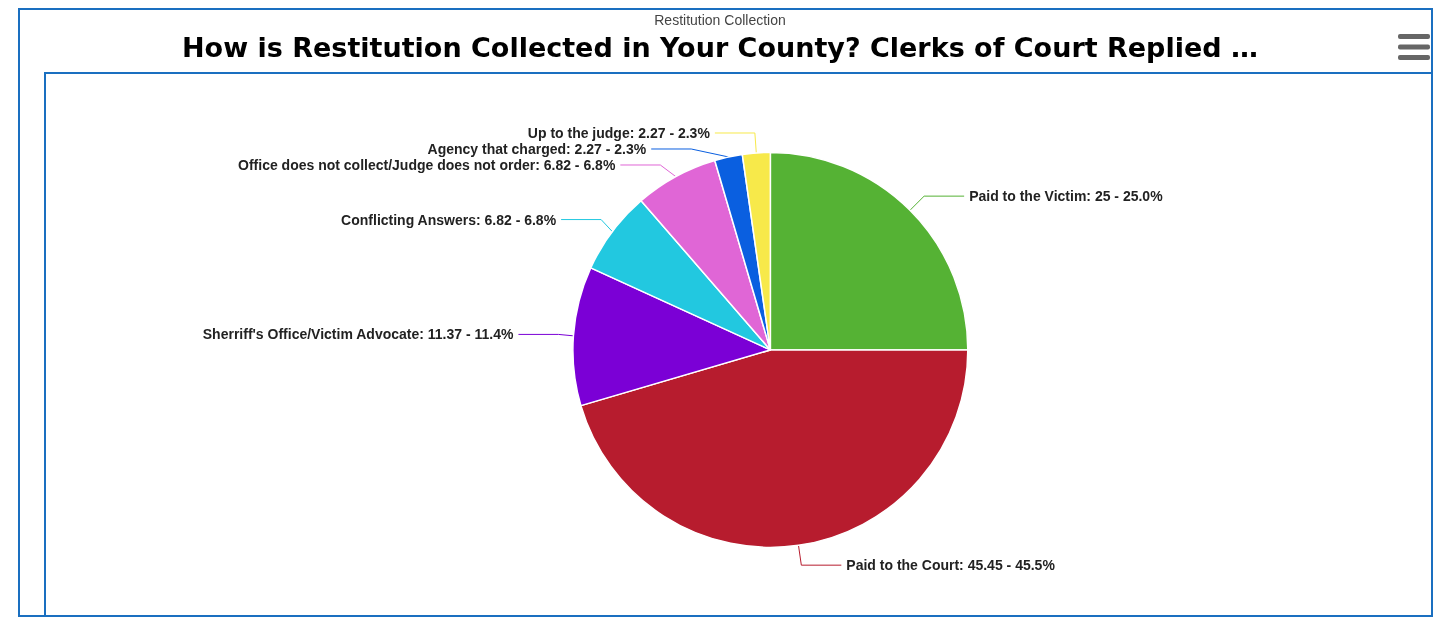 This screenshot has height=617, width=1440. Describe the element at coordinates (449, 219) in the screenshot. I see `slice-label: Conflicting Answers: 6.82 - 6.8%` at that location.